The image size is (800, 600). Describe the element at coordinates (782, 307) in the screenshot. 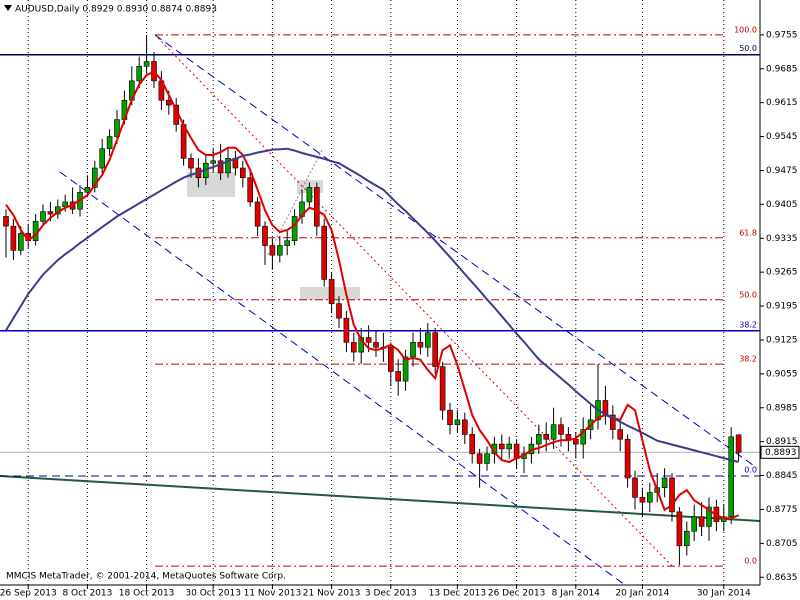

I see `y-tick-label: 0.9195` at that location.